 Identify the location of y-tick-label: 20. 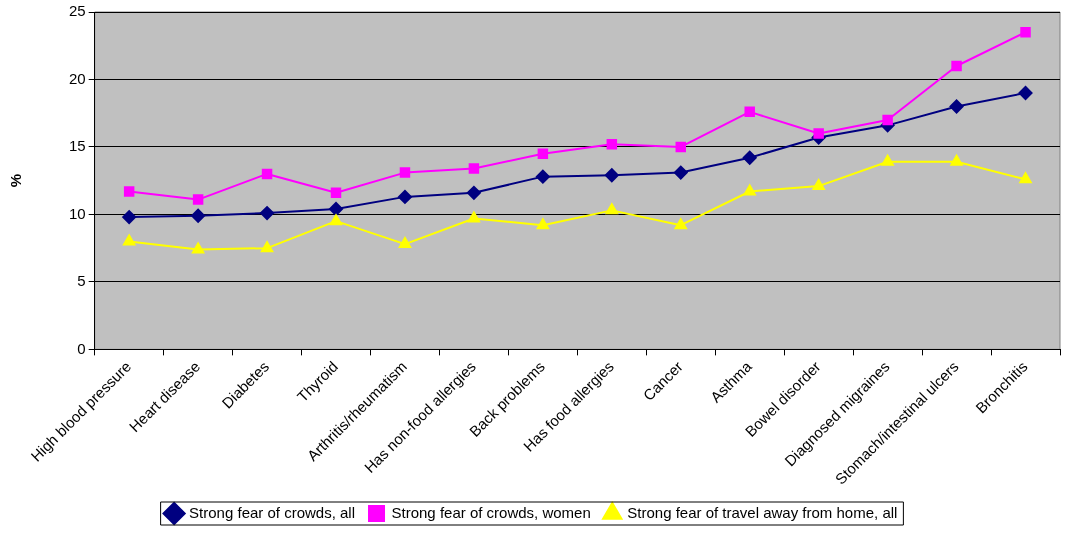
(77, 78).